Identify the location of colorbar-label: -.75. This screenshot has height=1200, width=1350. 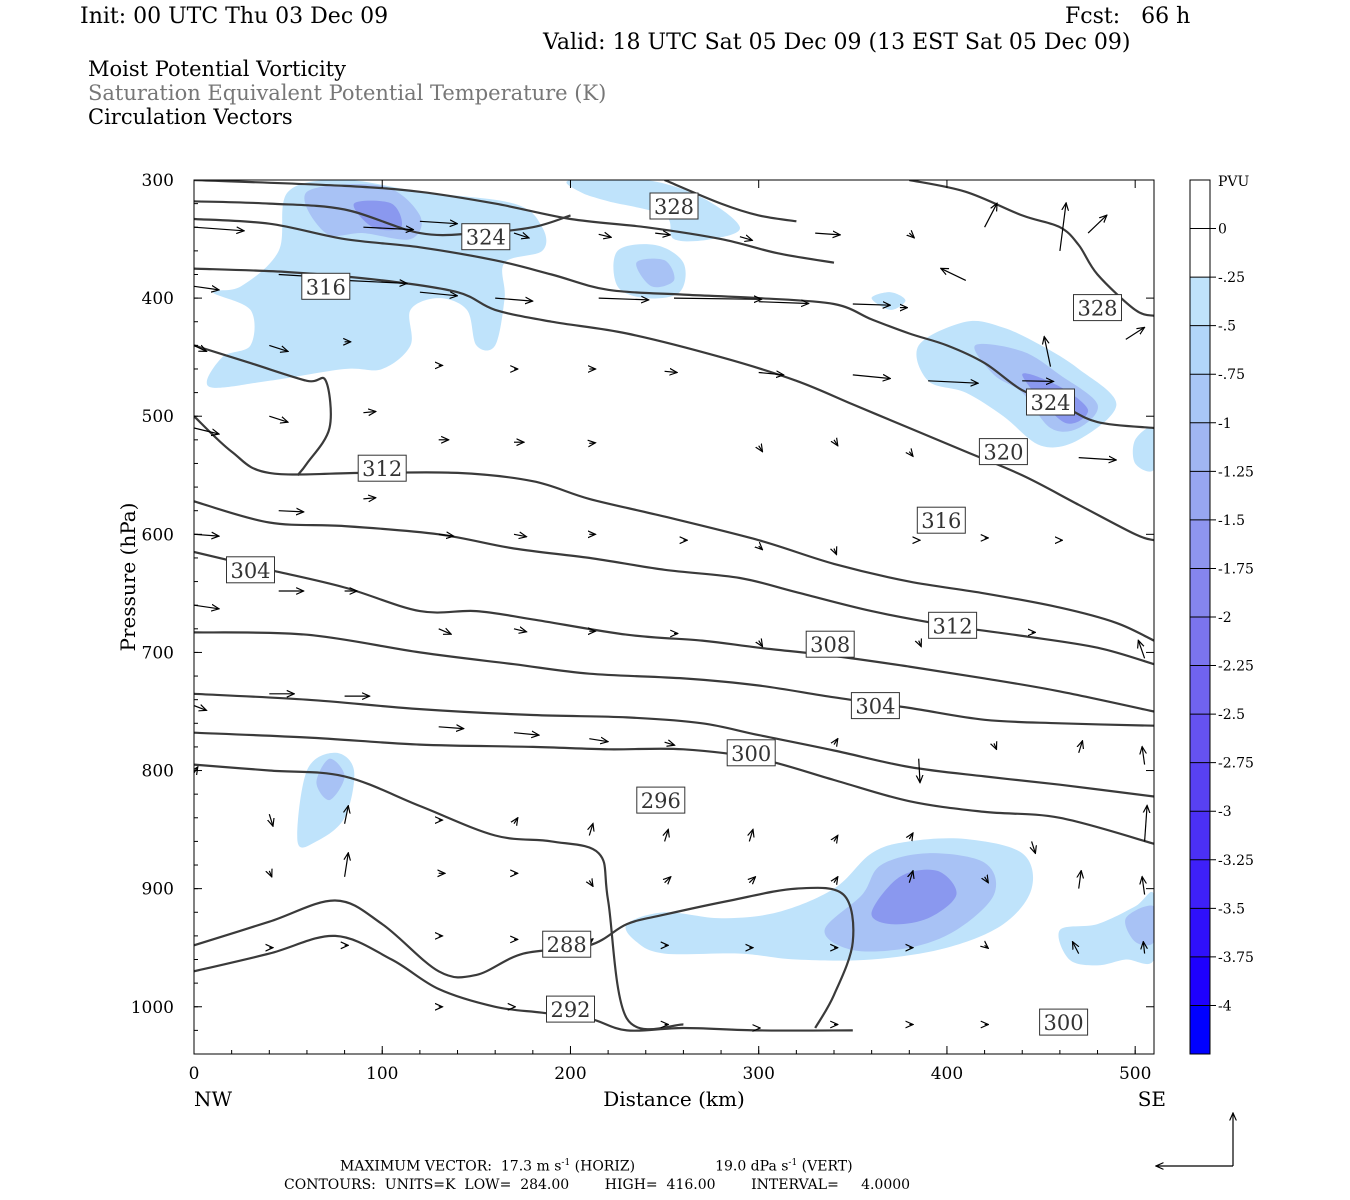
(1231, 375).